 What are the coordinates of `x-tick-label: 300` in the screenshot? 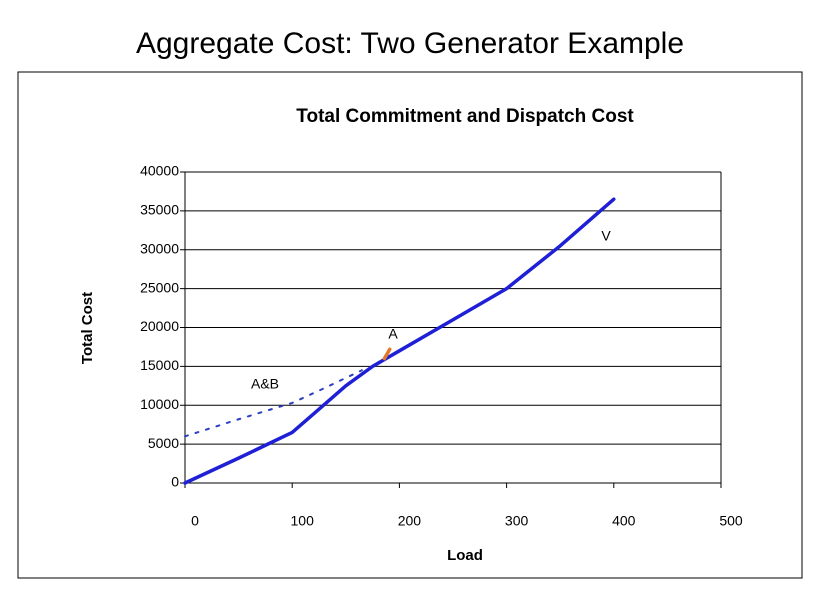 It's located at (517, 521).